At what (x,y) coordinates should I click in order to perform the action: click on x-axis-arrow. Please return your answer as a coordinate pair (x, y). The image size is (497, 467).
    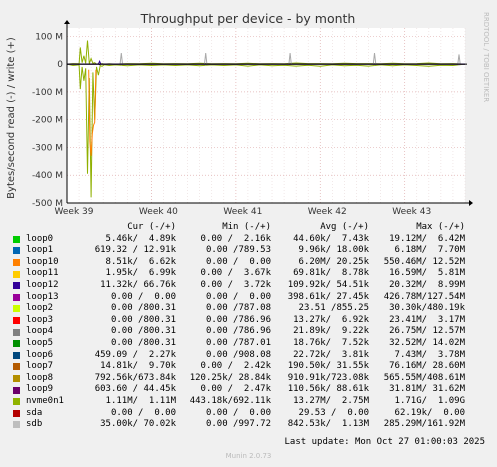
    Looking at the image, I should click on (471, 203).